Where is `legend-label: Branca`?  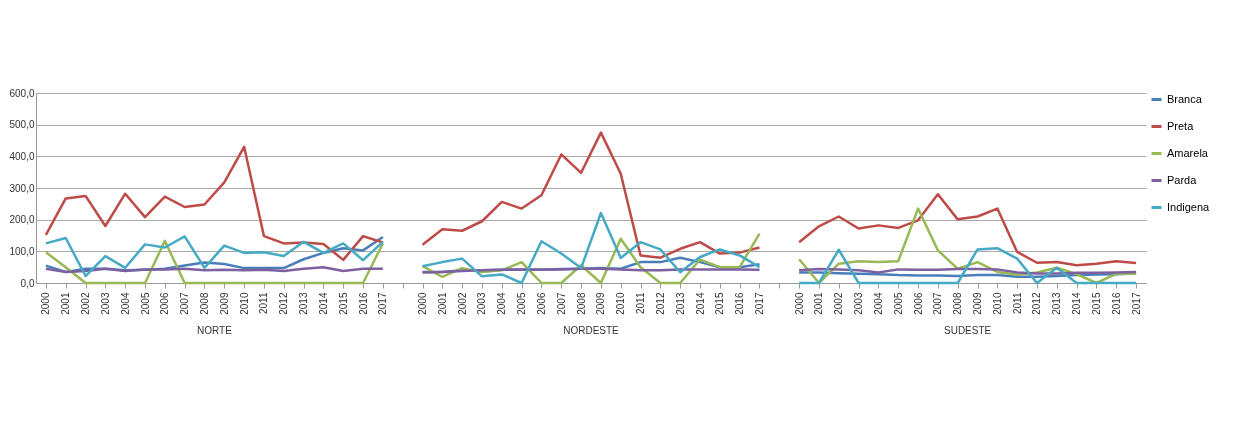
legend-label: Branca is located at coordinates (1185, 98).